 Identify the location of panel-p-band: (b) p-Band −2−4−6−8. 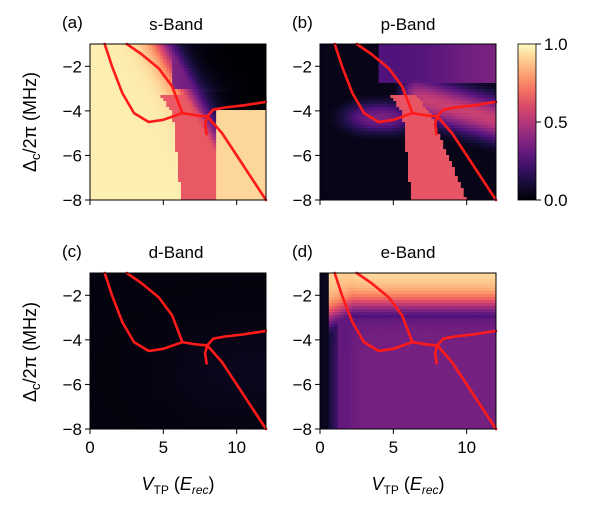
(395, 111).